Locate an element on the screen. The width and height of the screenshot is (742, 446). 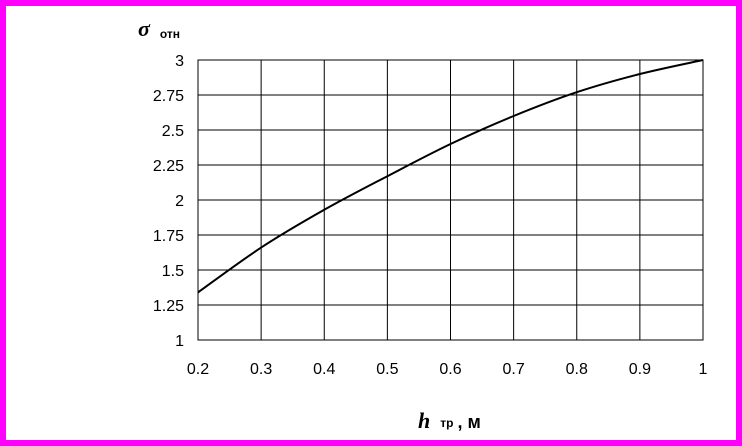
x-axis-label: h тр , м is located at coordinates (449, 420).